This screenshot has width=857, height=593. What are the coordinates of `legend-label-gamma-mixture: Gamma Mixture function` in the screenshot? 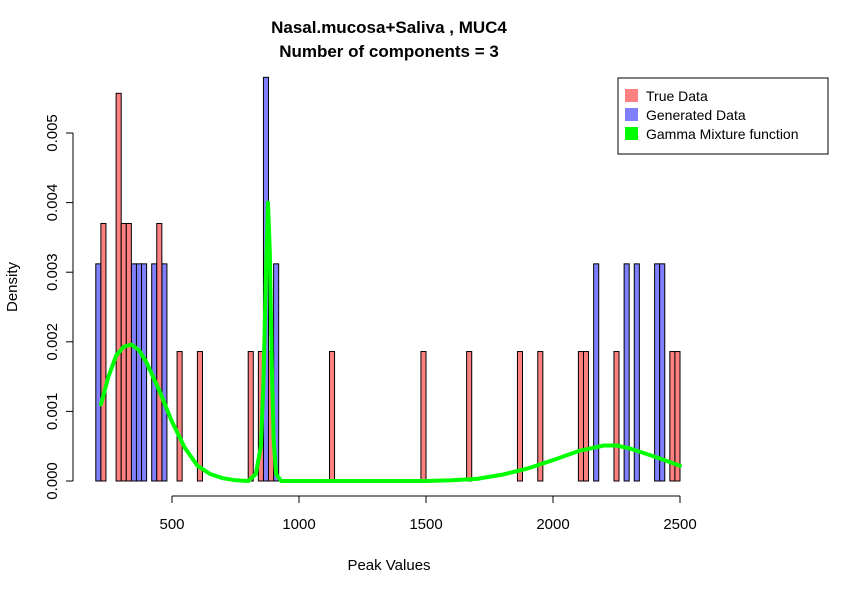 It's located at (722, 134).